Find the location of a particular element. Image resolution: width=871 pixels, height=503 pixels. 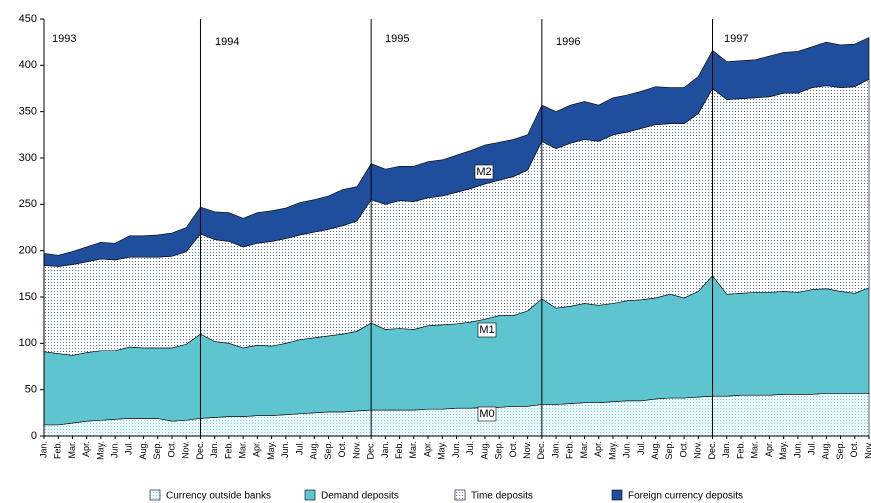

y-tick-label: 250 is located at coordinates (28, 204).